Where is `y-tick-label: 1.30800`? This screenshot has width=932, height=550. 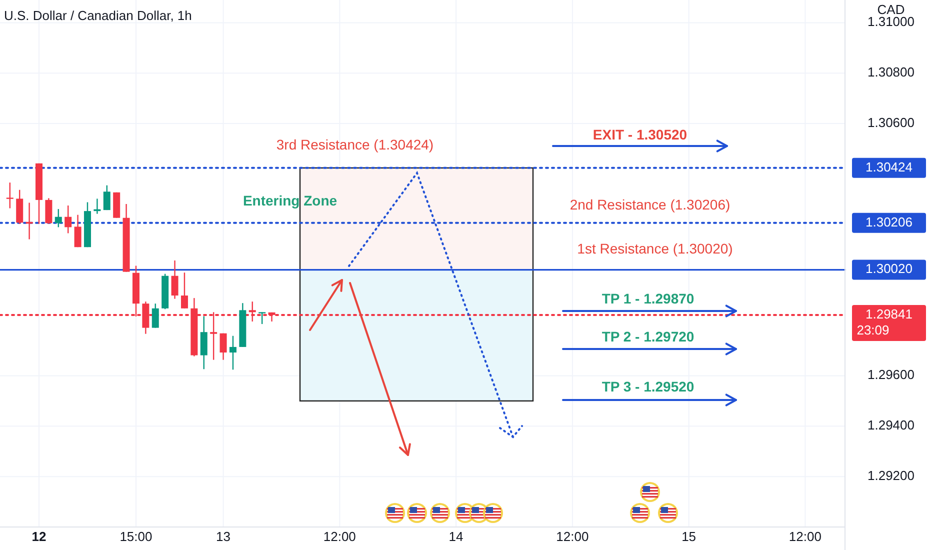 y-tick-label: 1.30800 is located at coordinates (891, 72).